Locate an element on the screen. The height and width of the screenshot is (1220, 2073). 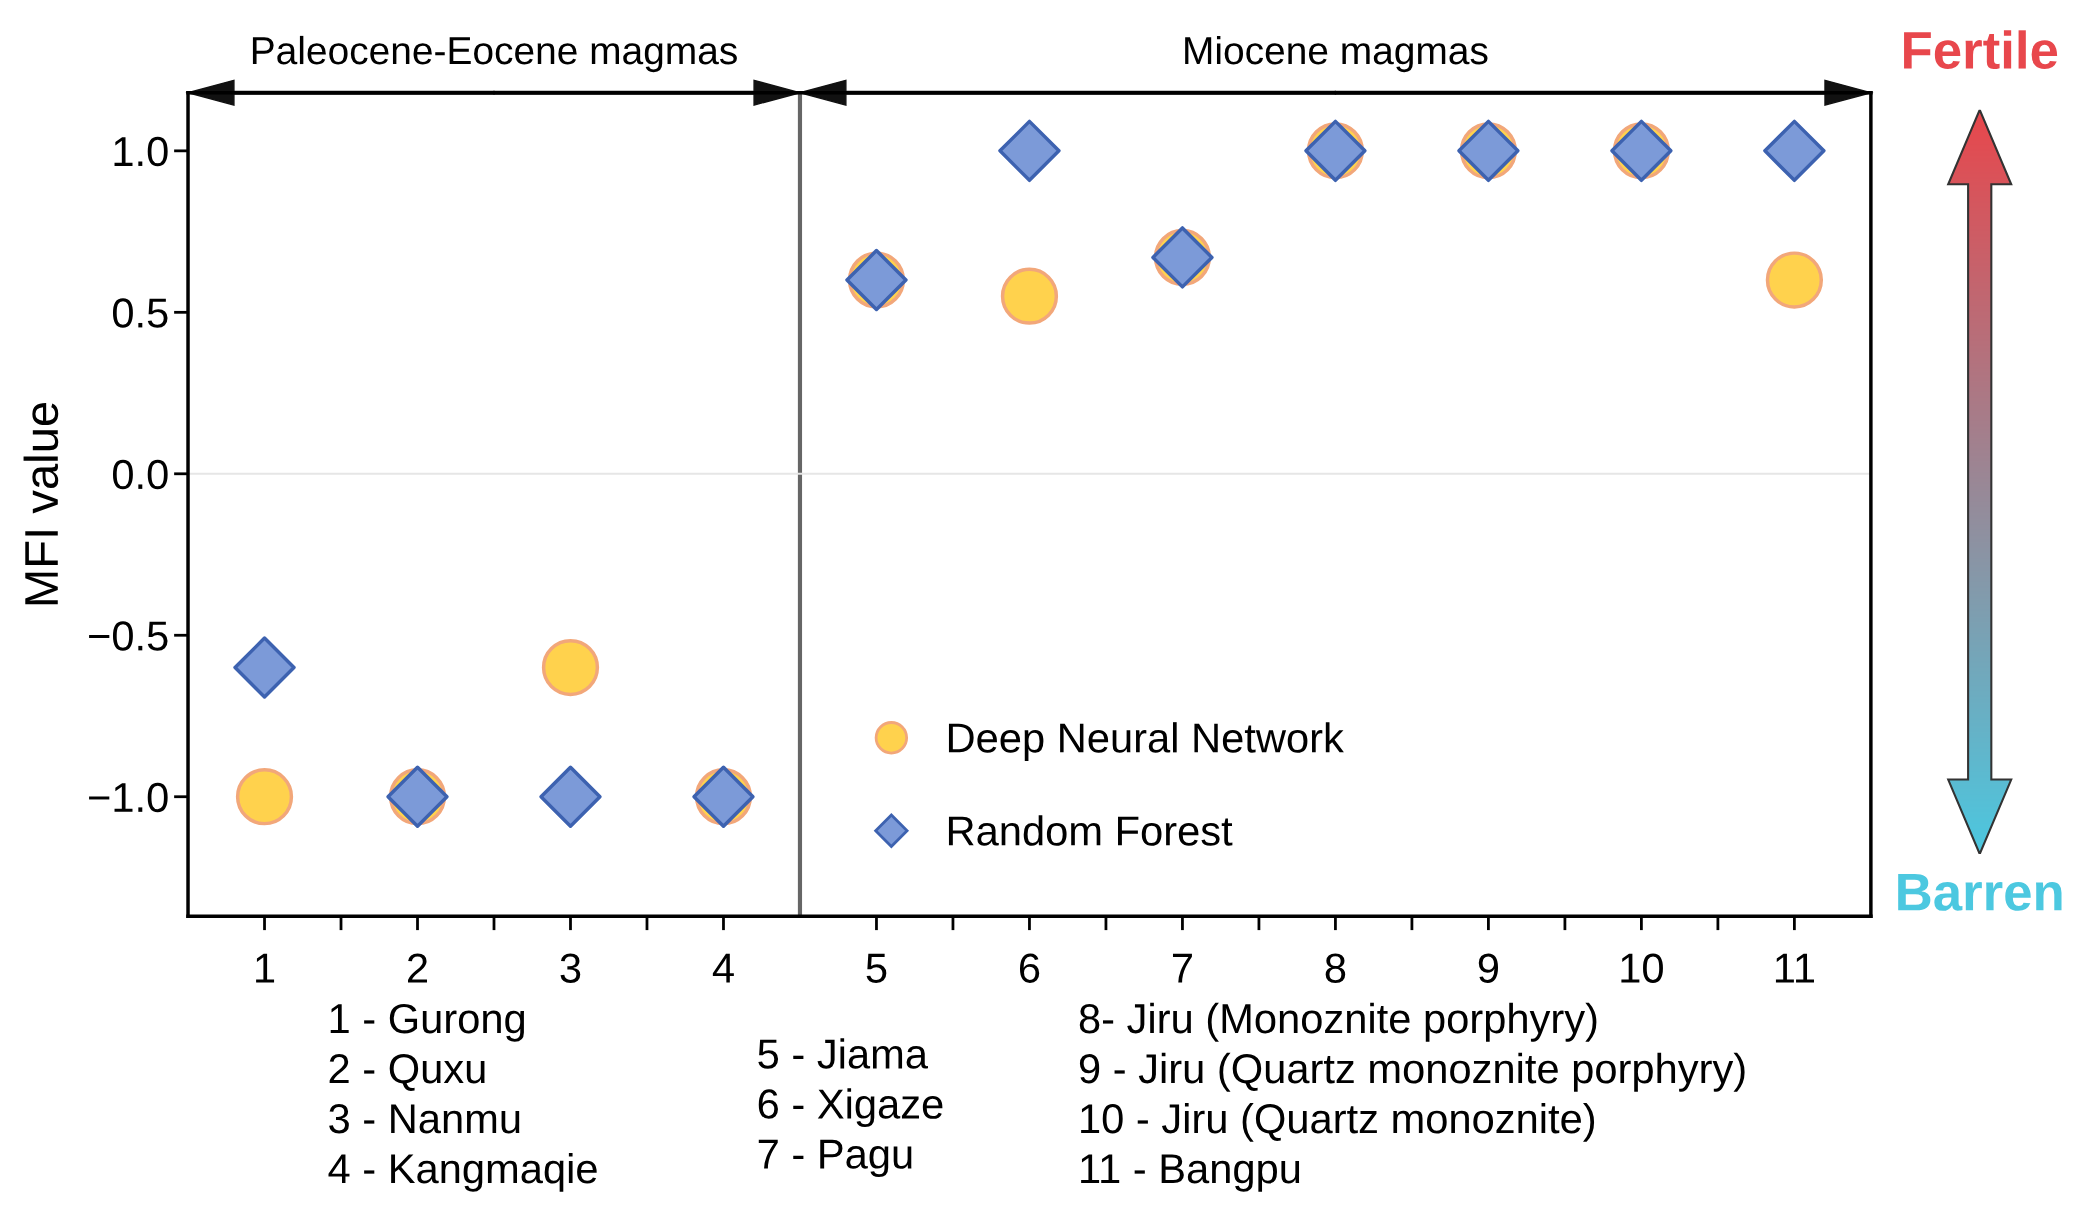
y-tick-label: 1.0 is located at coordinates (141, 151).